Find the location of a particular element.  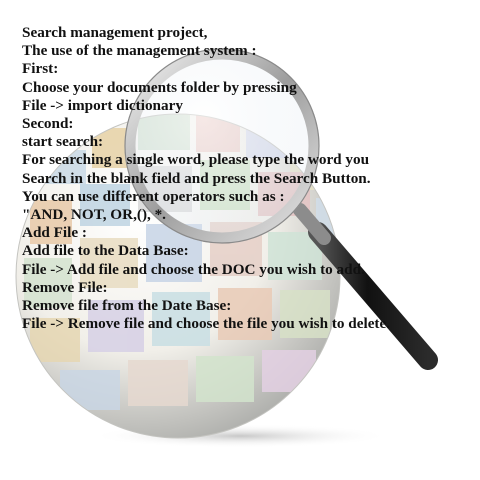

instruction-line: Add file to the Data Base: is located at coordinates (105, 251).